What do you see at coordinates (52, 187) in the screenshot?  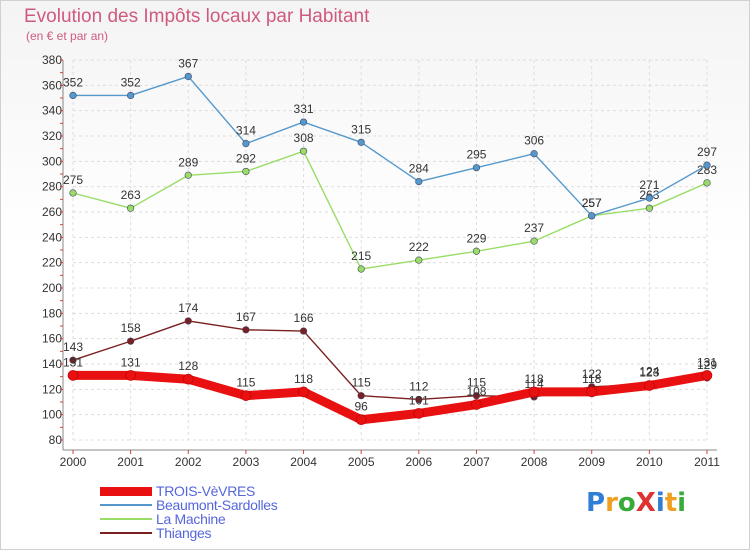 I see `y-tick-label: 280` at bounding box center [52, 187].